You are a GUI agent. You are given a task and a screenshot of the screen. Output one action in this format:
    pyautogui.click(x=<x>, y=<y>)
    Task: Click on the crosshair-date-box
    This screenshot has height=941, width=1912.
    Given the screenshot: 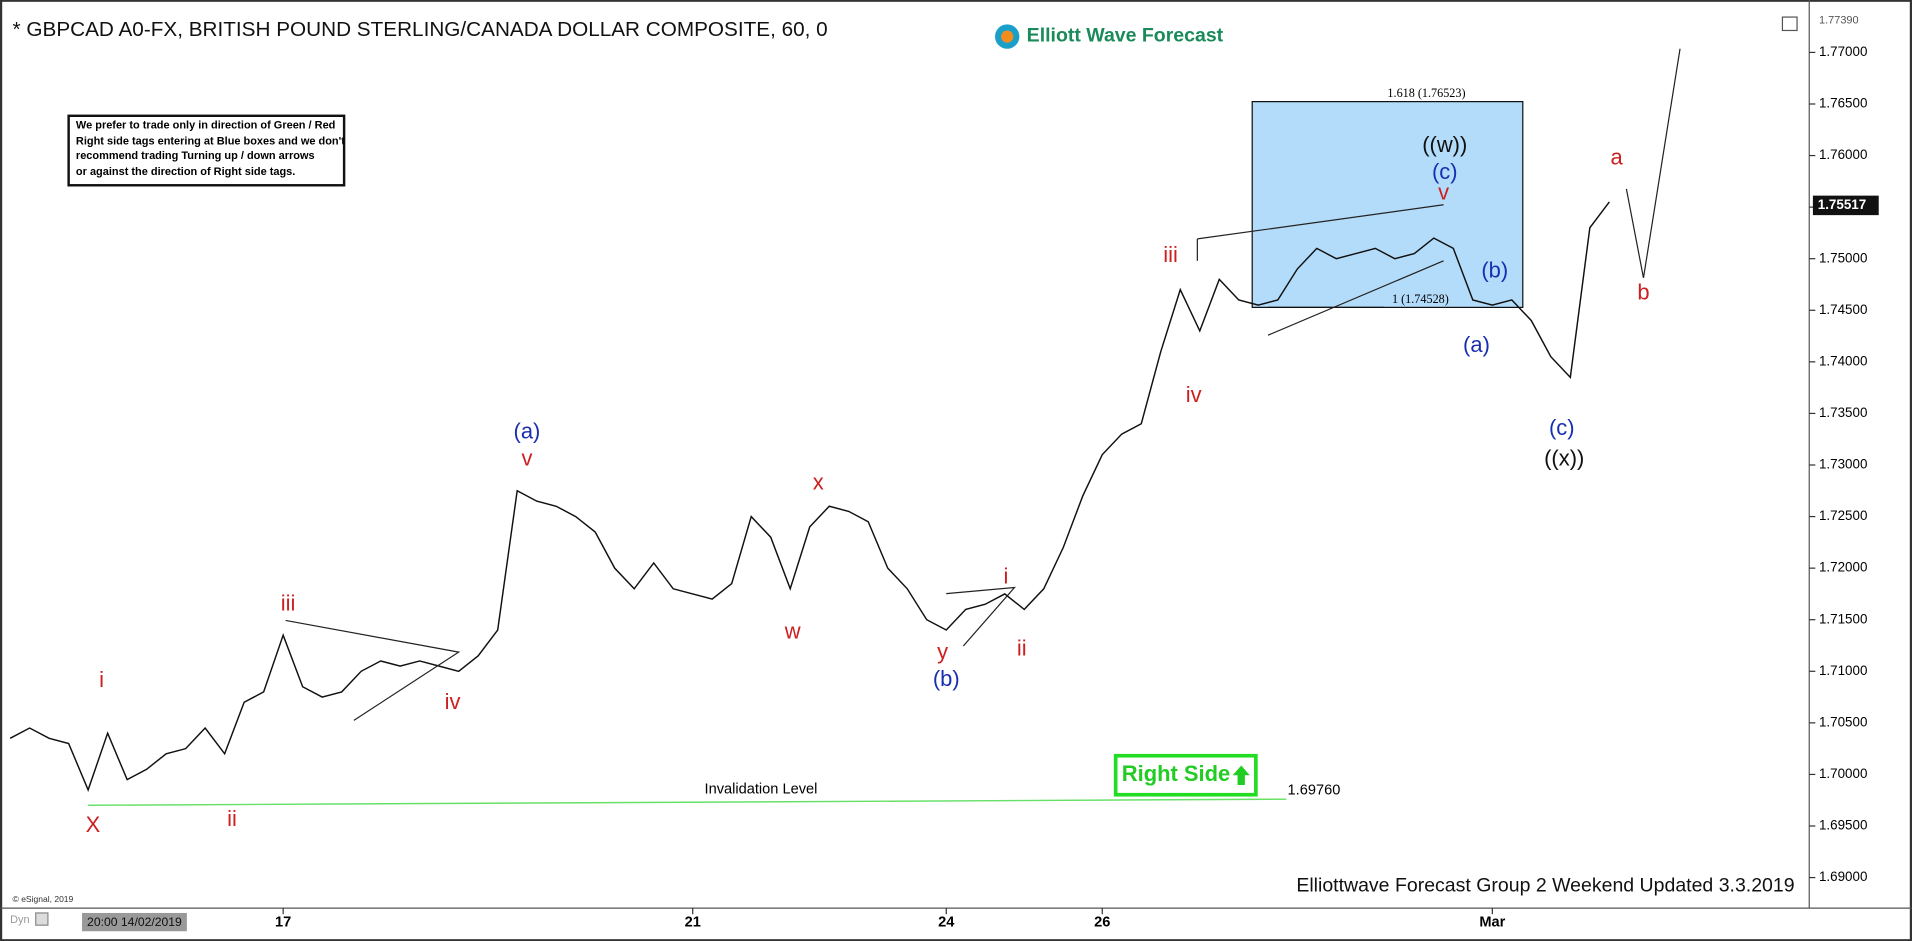 What is the action you would take?
    pyautogui.click(x=134, y=922)
    